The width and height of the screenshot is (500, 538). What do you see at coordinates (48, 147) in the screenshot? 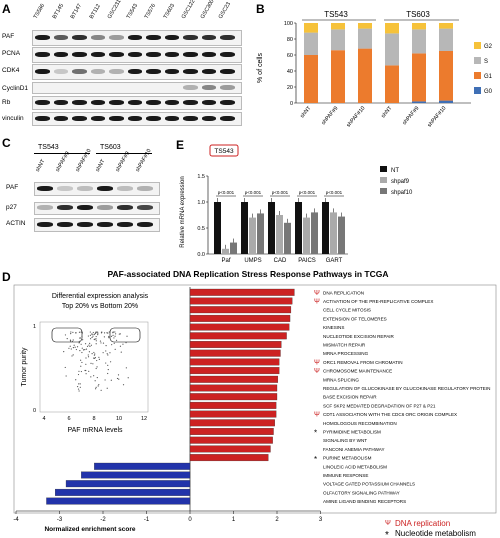
I see `group-label: TS543` at bounding box center [48, 147].